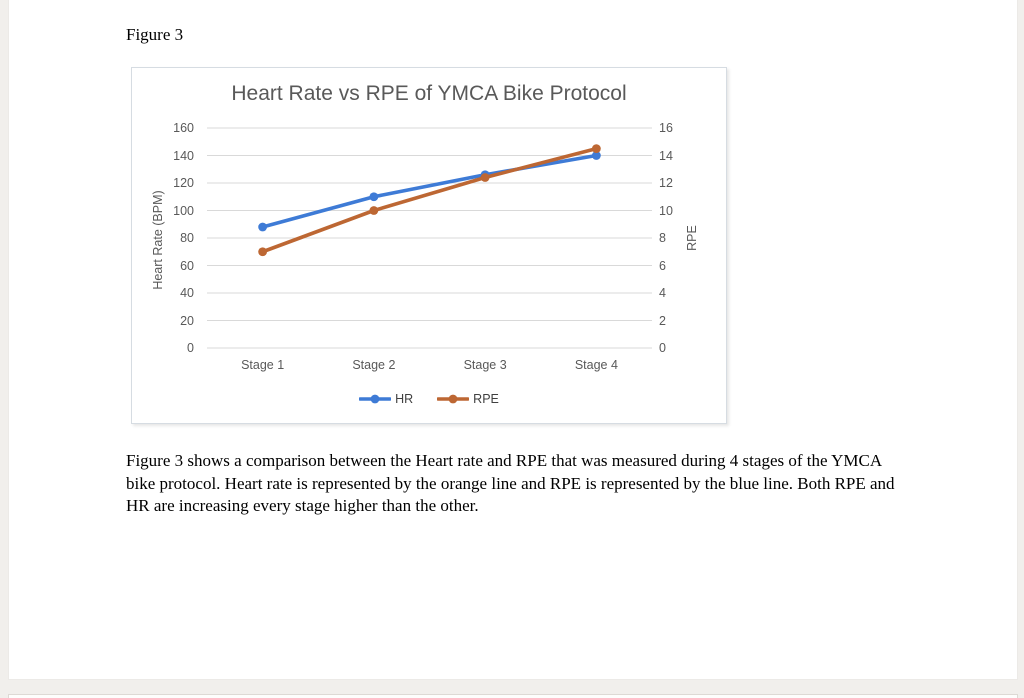 Image resolution: width=1024 pixels, height=698 pixels. I want to click on tick-label: 12, so click(666, 183).